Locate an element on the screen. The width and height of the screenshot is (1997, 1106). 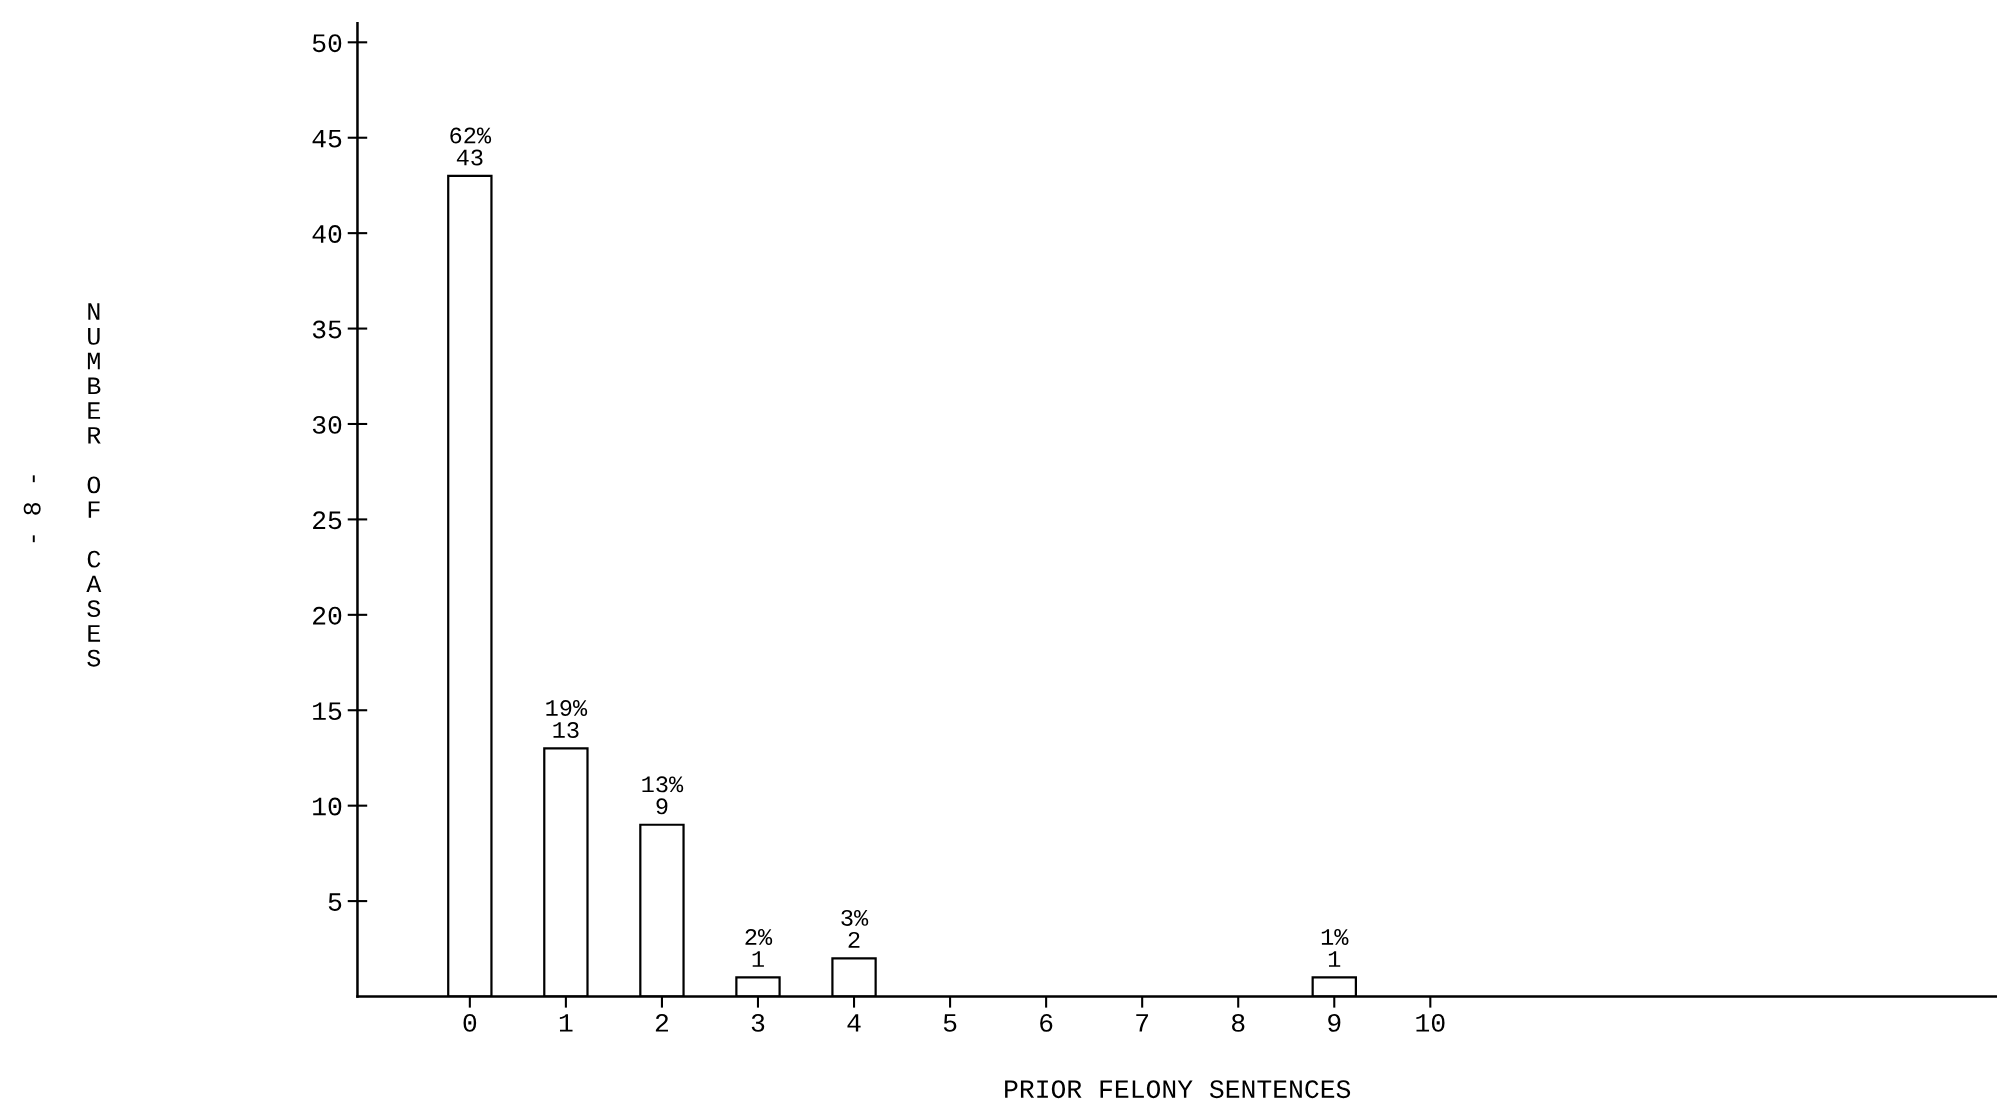
y-tick-label: 25 is located at coordinates (327, 520).